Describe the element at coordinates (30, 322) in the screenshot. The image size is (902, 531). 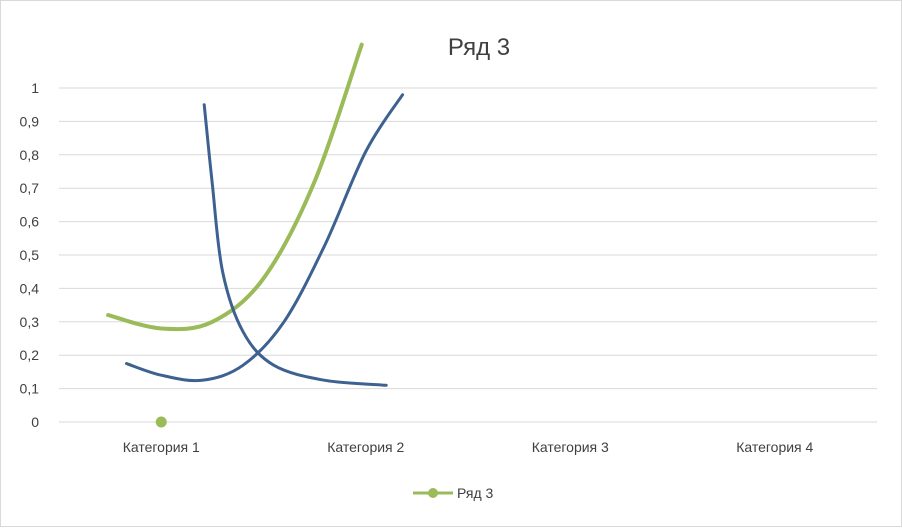
I see `y-tick-label: 0,3` at that location.